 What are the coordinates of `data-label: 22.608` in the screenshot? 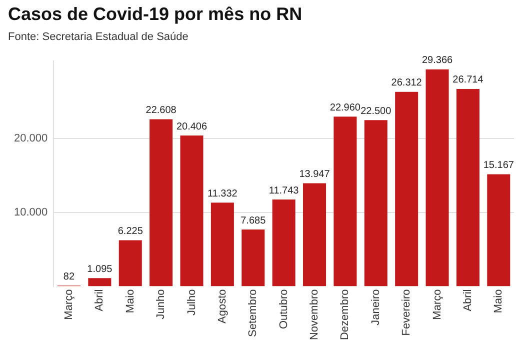 It's located at (161, 110).